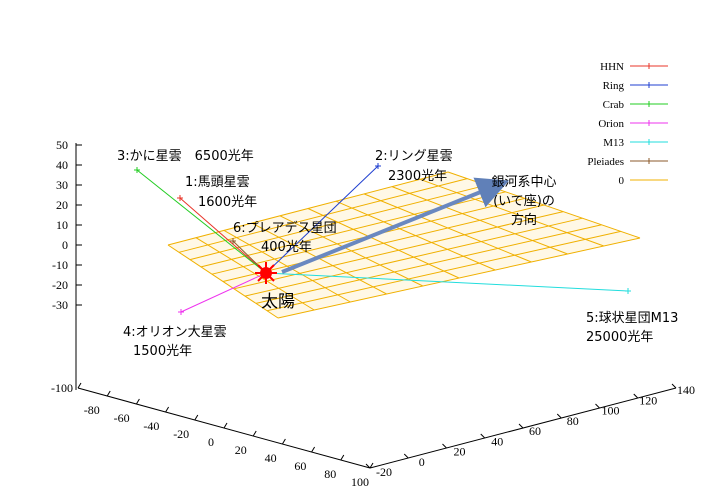 The image size is (720, 498). I want to click on x-tick-label: 0, so click(211, 442).